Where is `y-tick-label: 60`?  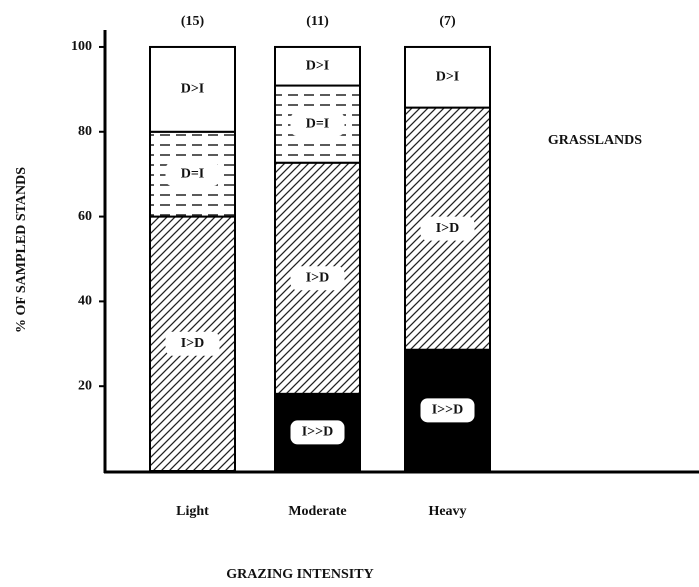 y-tick-label: 60 is located at coordinates (85, 216).